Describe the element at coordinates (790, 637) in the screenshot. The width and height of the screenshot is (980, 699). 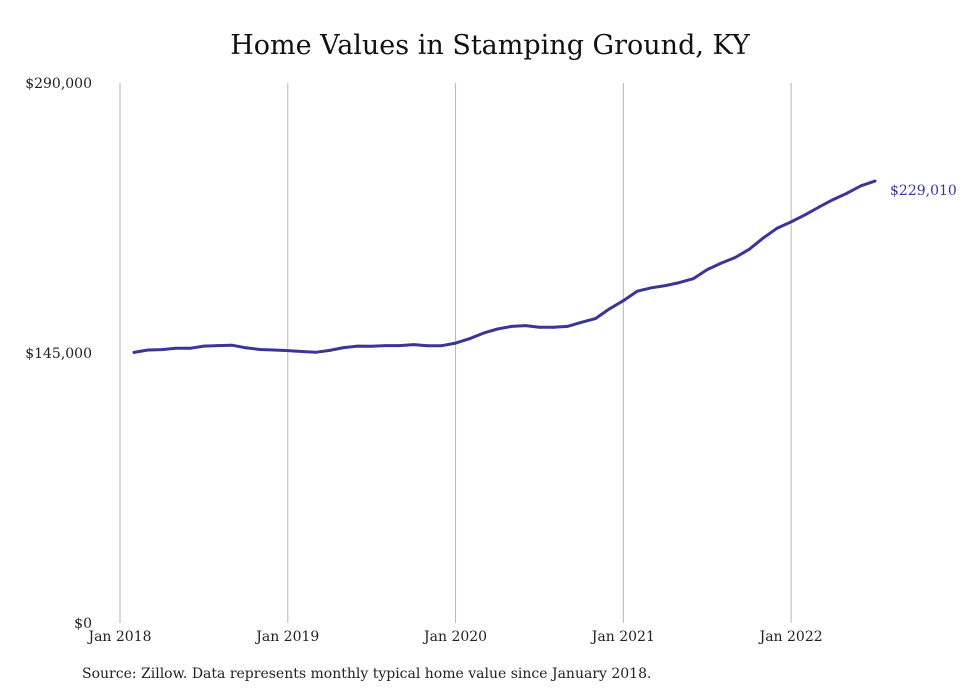
I see `x-tick-label: Jan 2022` at that location.